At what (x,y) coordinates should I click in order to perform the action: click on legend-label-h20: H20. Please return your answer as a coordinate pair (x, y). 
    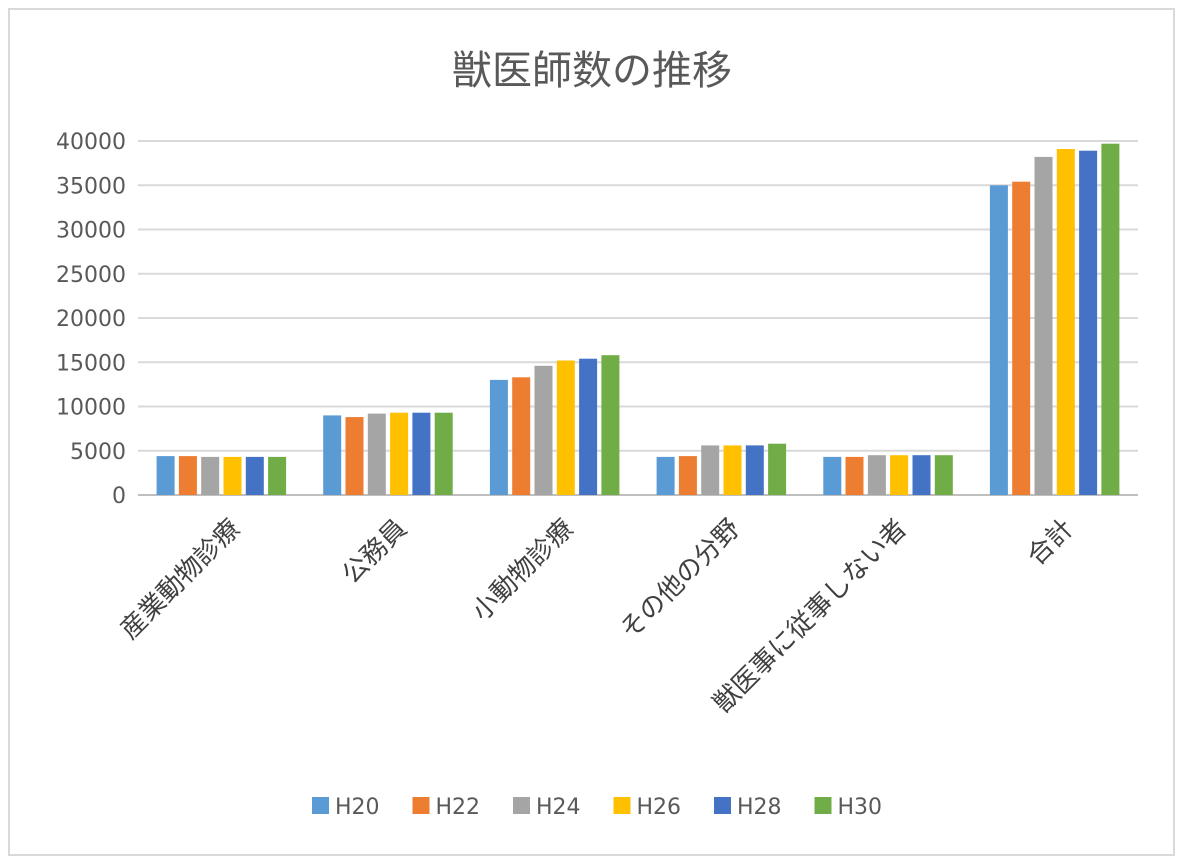
    Looking at the image, I should click on (357, 807).